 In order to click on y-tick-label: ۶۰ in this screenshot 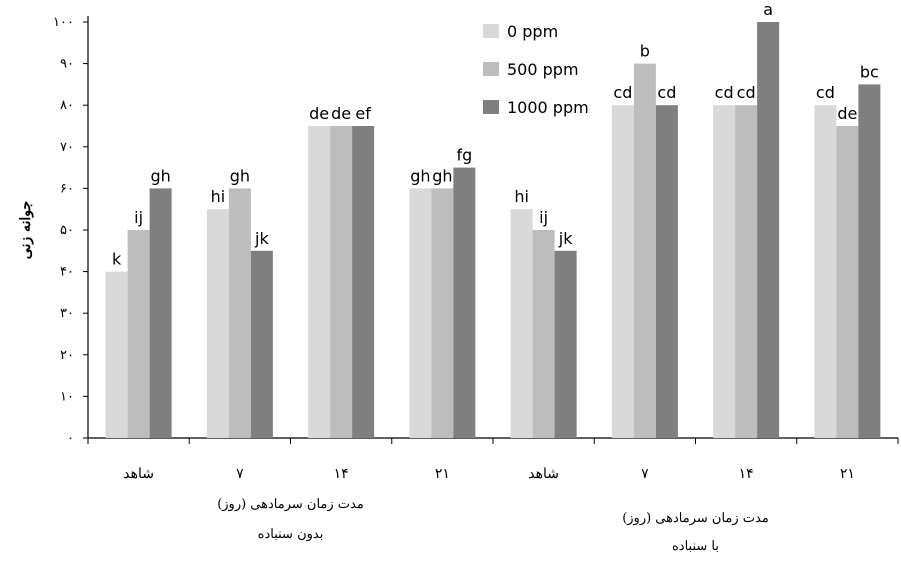, I will do `click(67, 188)`.